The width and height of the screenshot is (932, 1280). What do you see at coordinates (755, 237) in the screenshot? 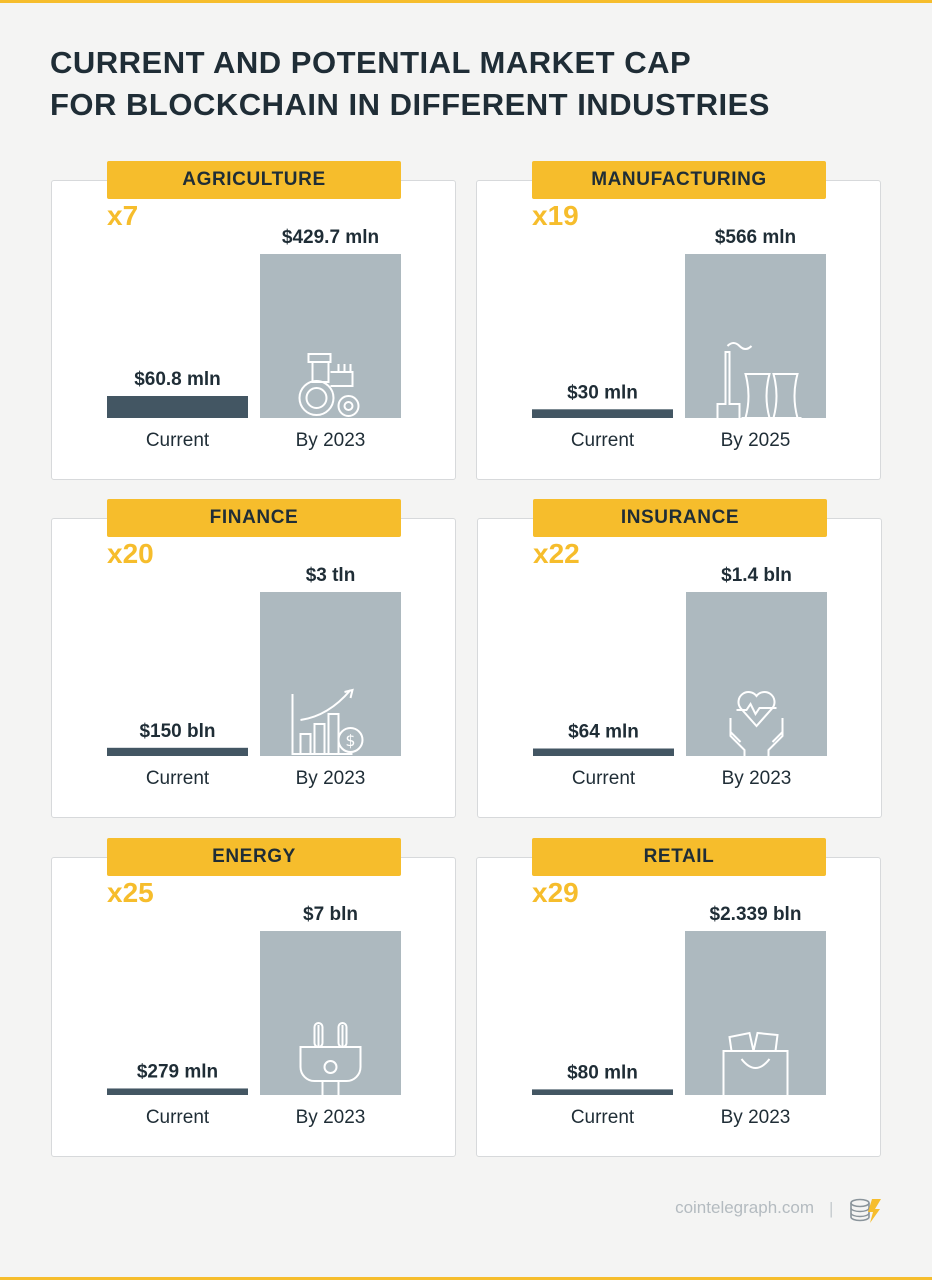
I see `value-label: $566 mln` at bounding box center [755, 237].